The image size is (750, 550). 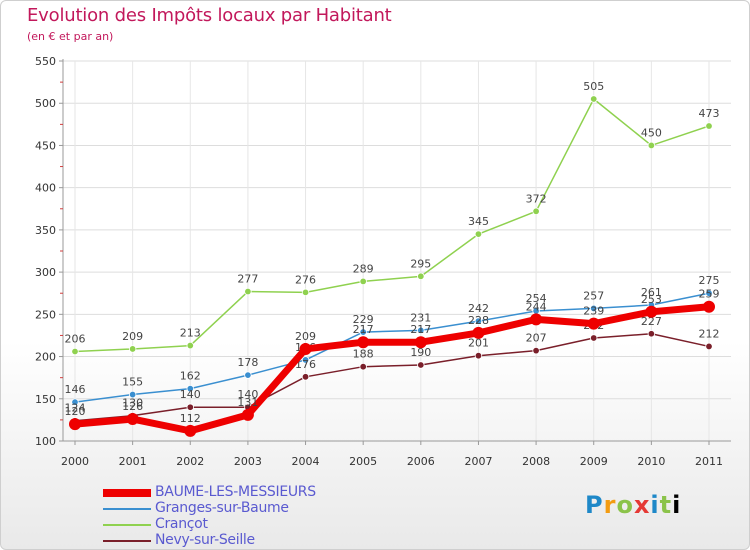 What do you see at coordinates (709, 333) in the screenshot?
I see `data-label: 212` at bounding box center [709, 333].